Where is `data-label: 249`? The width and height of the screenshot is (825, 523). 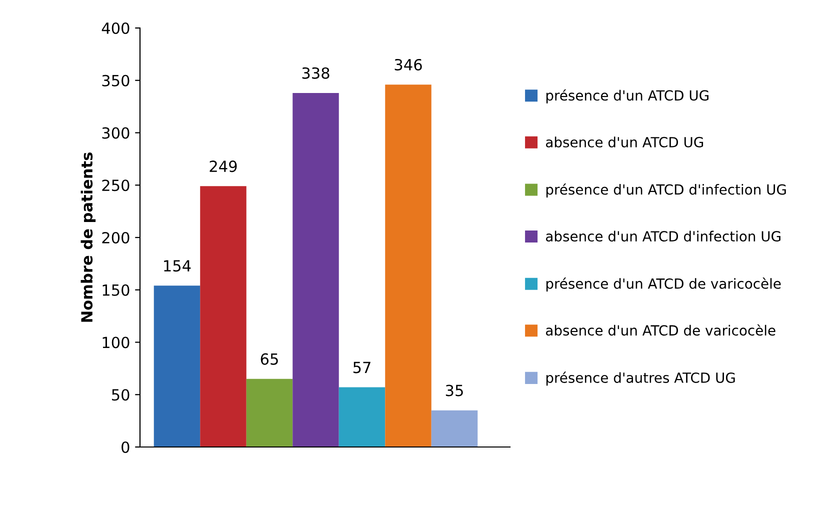
data-label: 249 is located at coordinates (223, 166).